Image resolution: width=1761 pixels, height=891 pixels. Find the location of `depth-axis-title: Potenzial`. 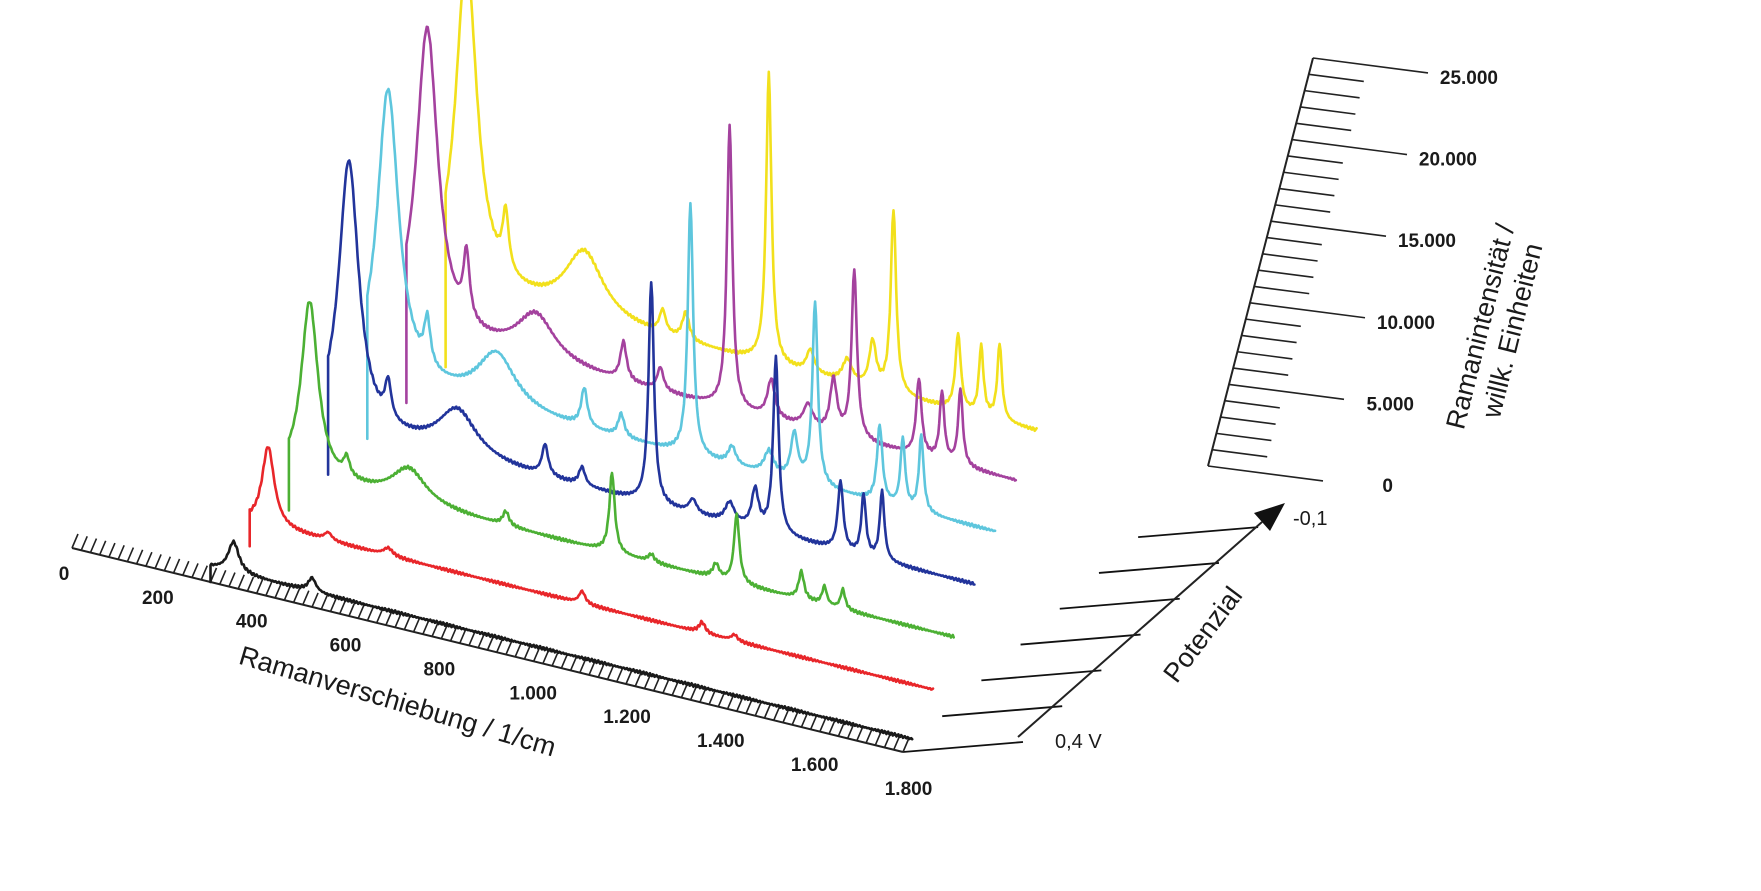

depth-axis-title: Potenzial is located at coordinates (1202, 634).